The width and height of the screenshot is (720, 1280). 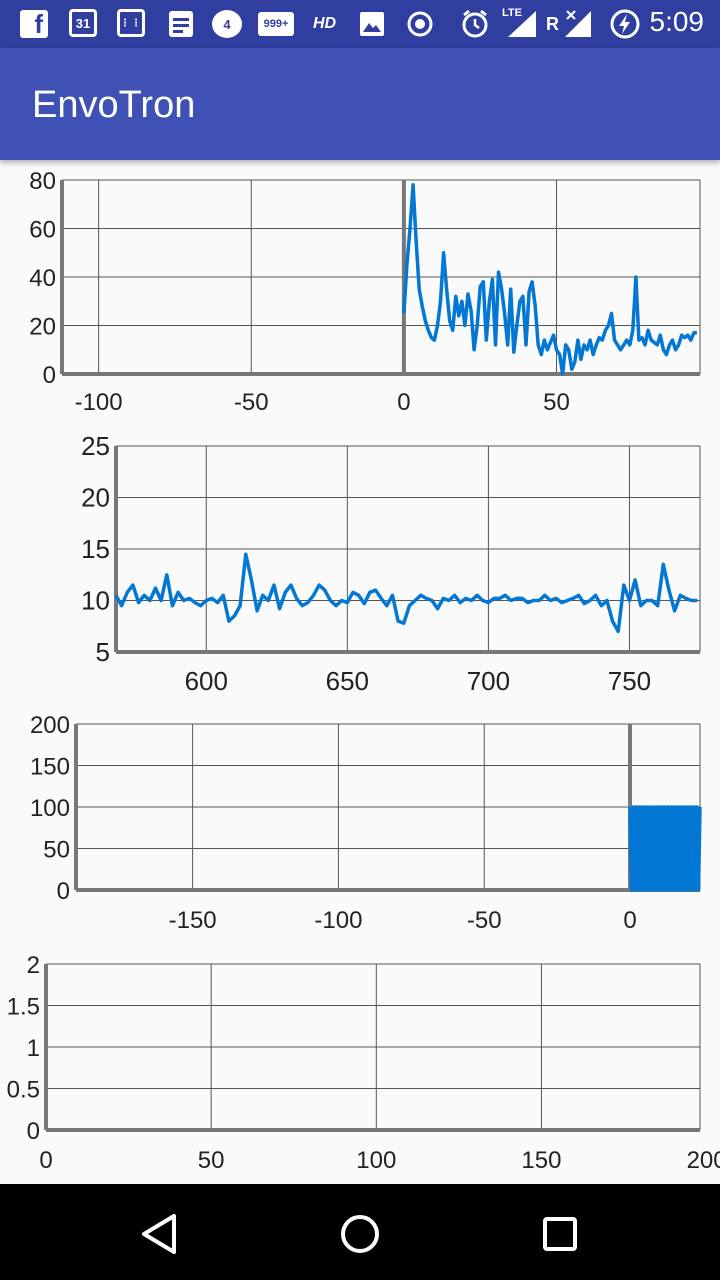 What do you see at coordinates (541, 1160) in the screenshot?
I see `x-tick-label: 150` at bounding box center [541, 1160].